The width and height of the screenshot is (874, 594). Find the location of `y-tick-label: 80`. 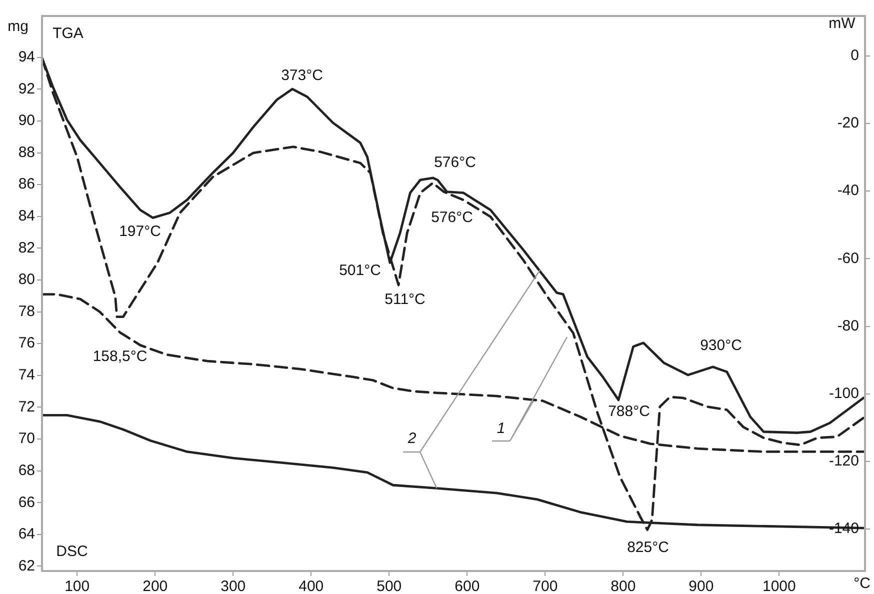

y-tick-label: 80 is located at coordinates (26, 279).